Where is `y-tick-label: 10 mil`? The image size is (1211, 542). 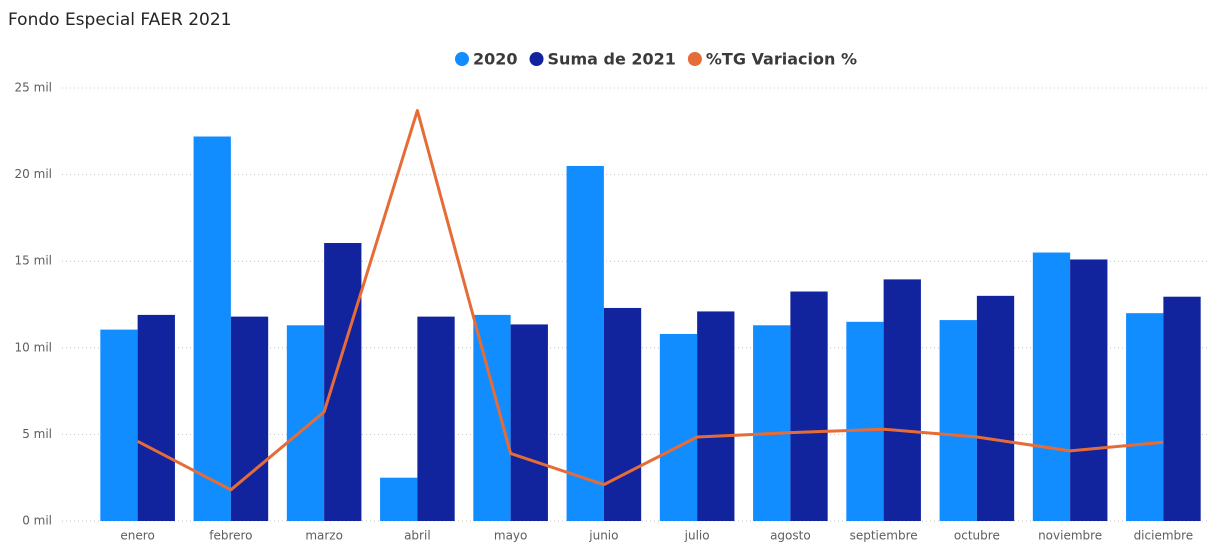 y-tick-label: 10 mil is located at coordinates (33, 347).